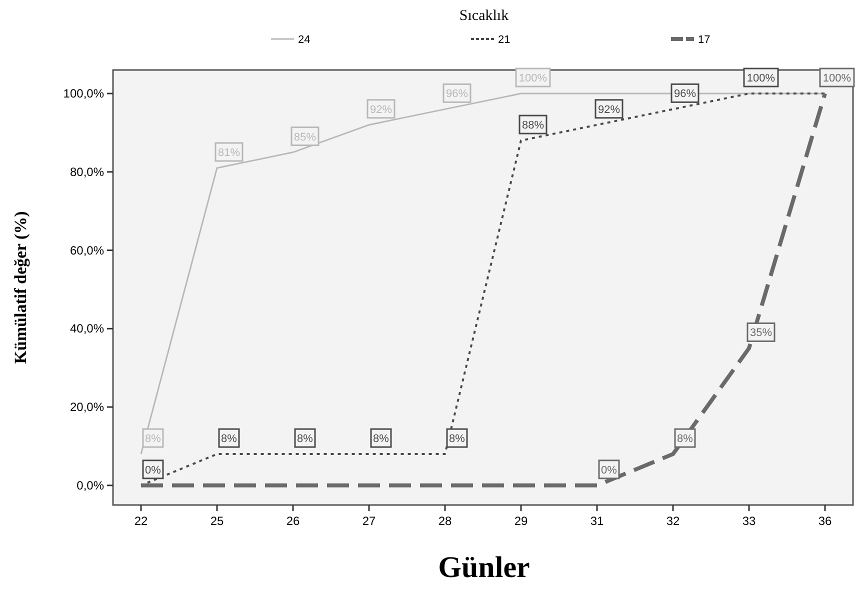 The image size is (855, 589). What do you see at coordinates (293, 521) in the screenshot?
I see `x-tick-label: 26` at bounding box center [293, 521].